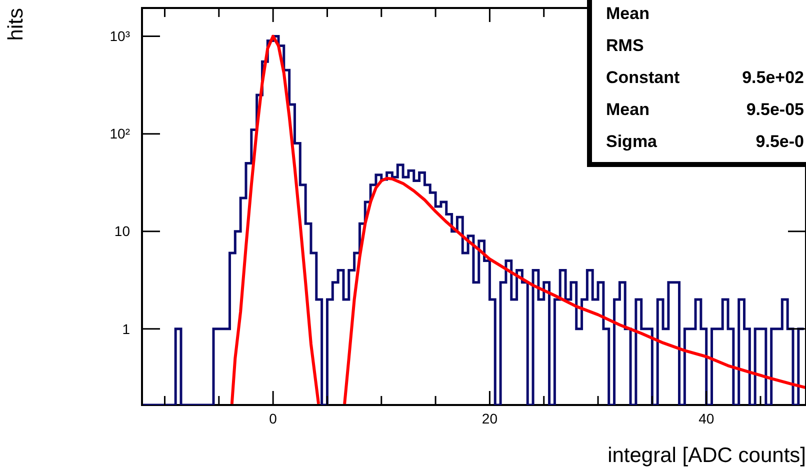 This screenshot has height=473, width=806. I want to click on annotation: Mean, so click(628, 14).